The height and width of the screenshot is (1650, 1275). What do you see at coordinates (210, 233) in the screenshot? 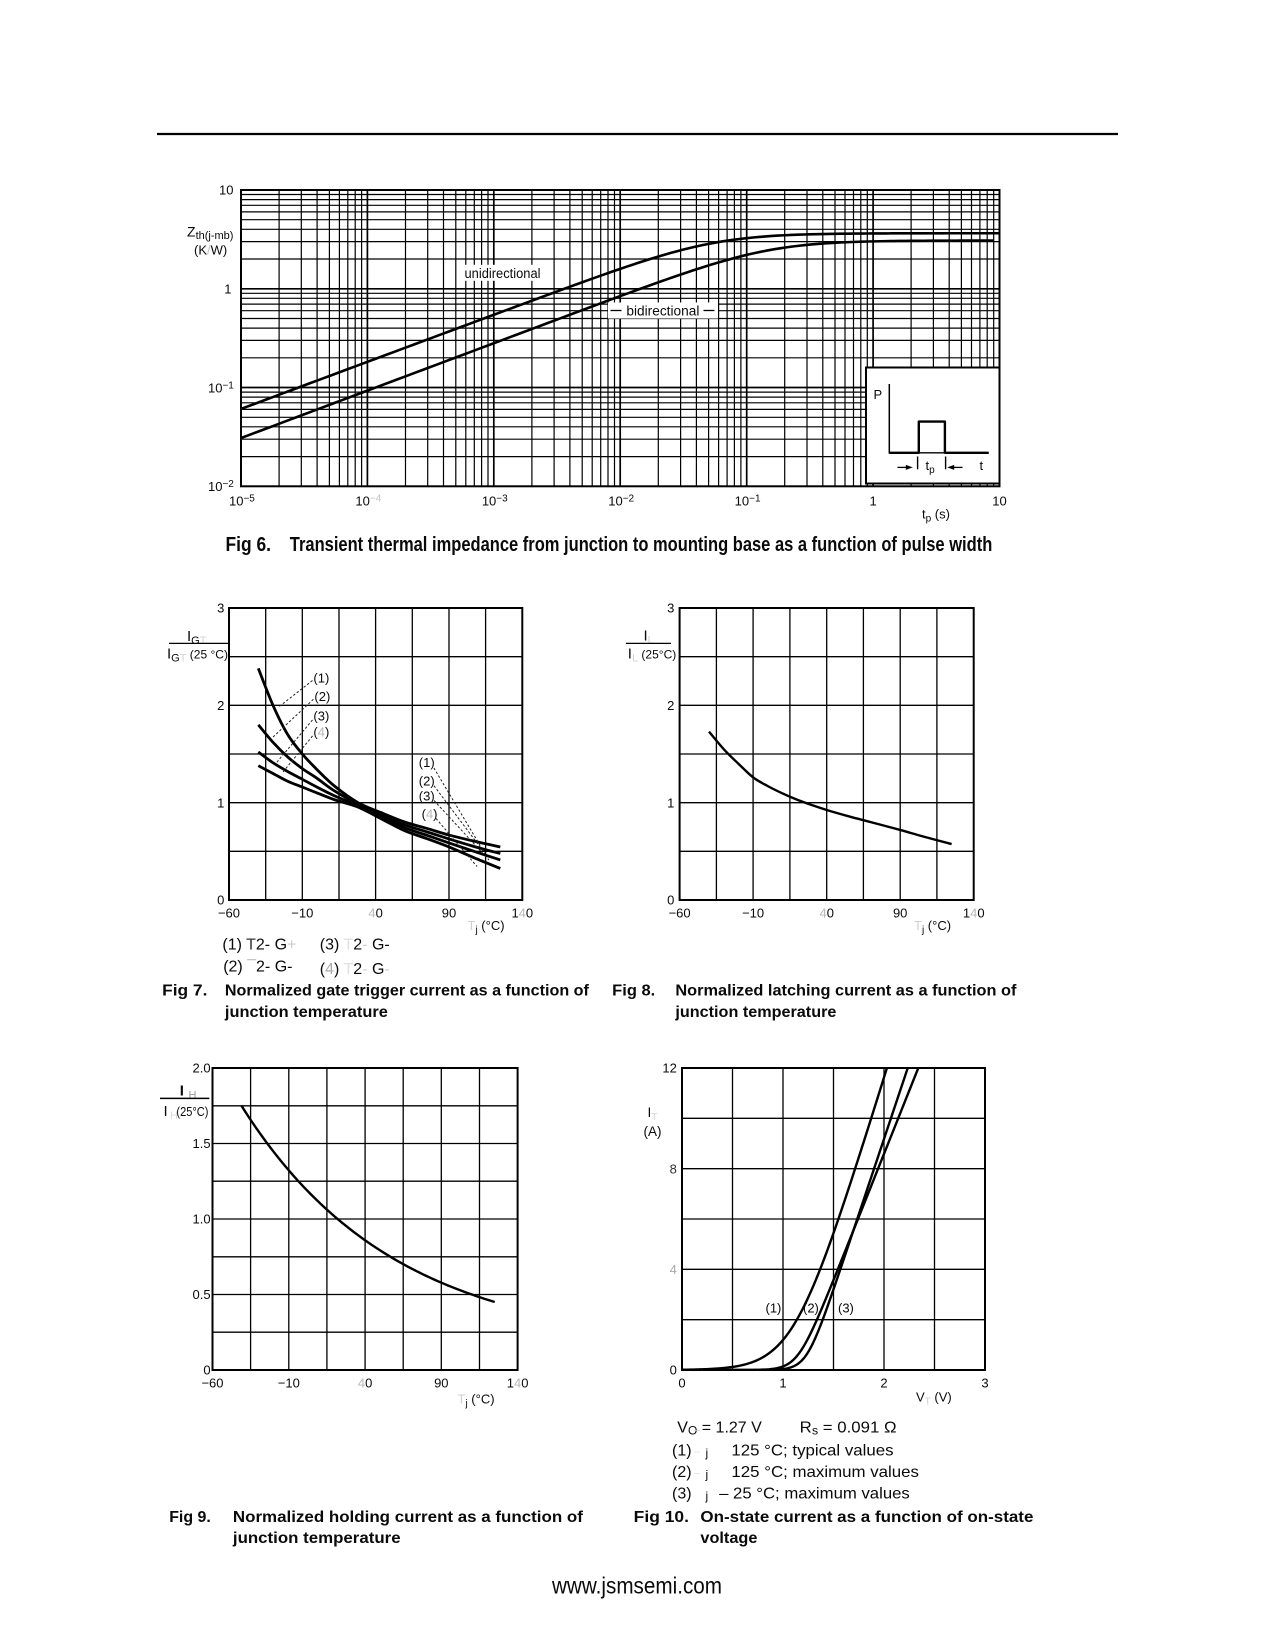
I see `svg-text: Zth(j-mb)` at bounding box center [210, 233].